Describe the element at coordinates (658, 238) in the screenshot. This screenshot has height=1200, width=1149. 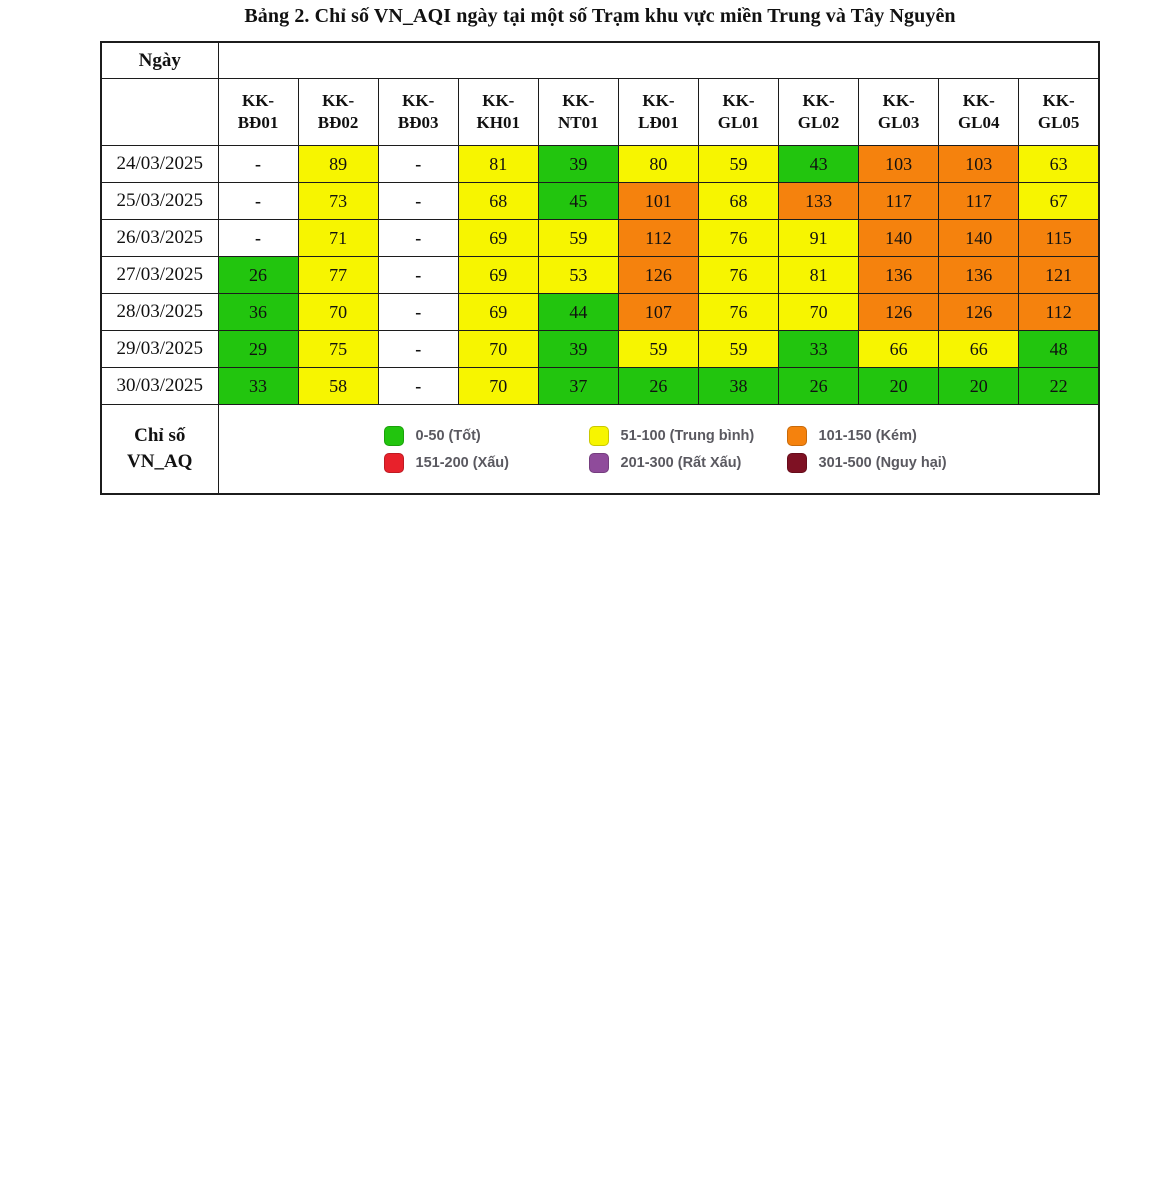
I see `aqi-value-cell: 112` at that location.